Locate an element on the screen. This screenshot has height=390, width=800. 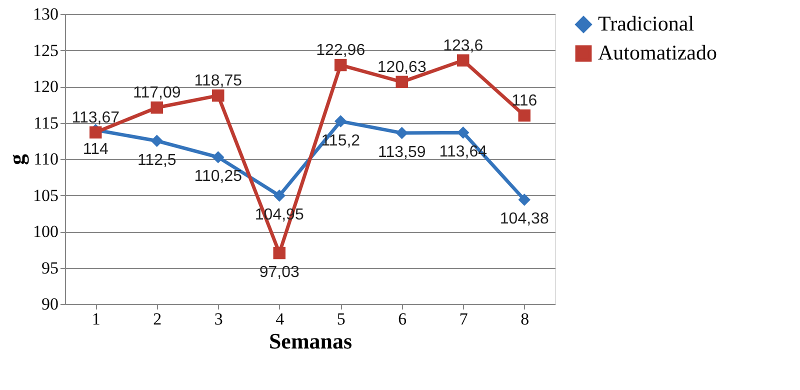
x-tick-label: 8 is located at coordinates (525, 319).